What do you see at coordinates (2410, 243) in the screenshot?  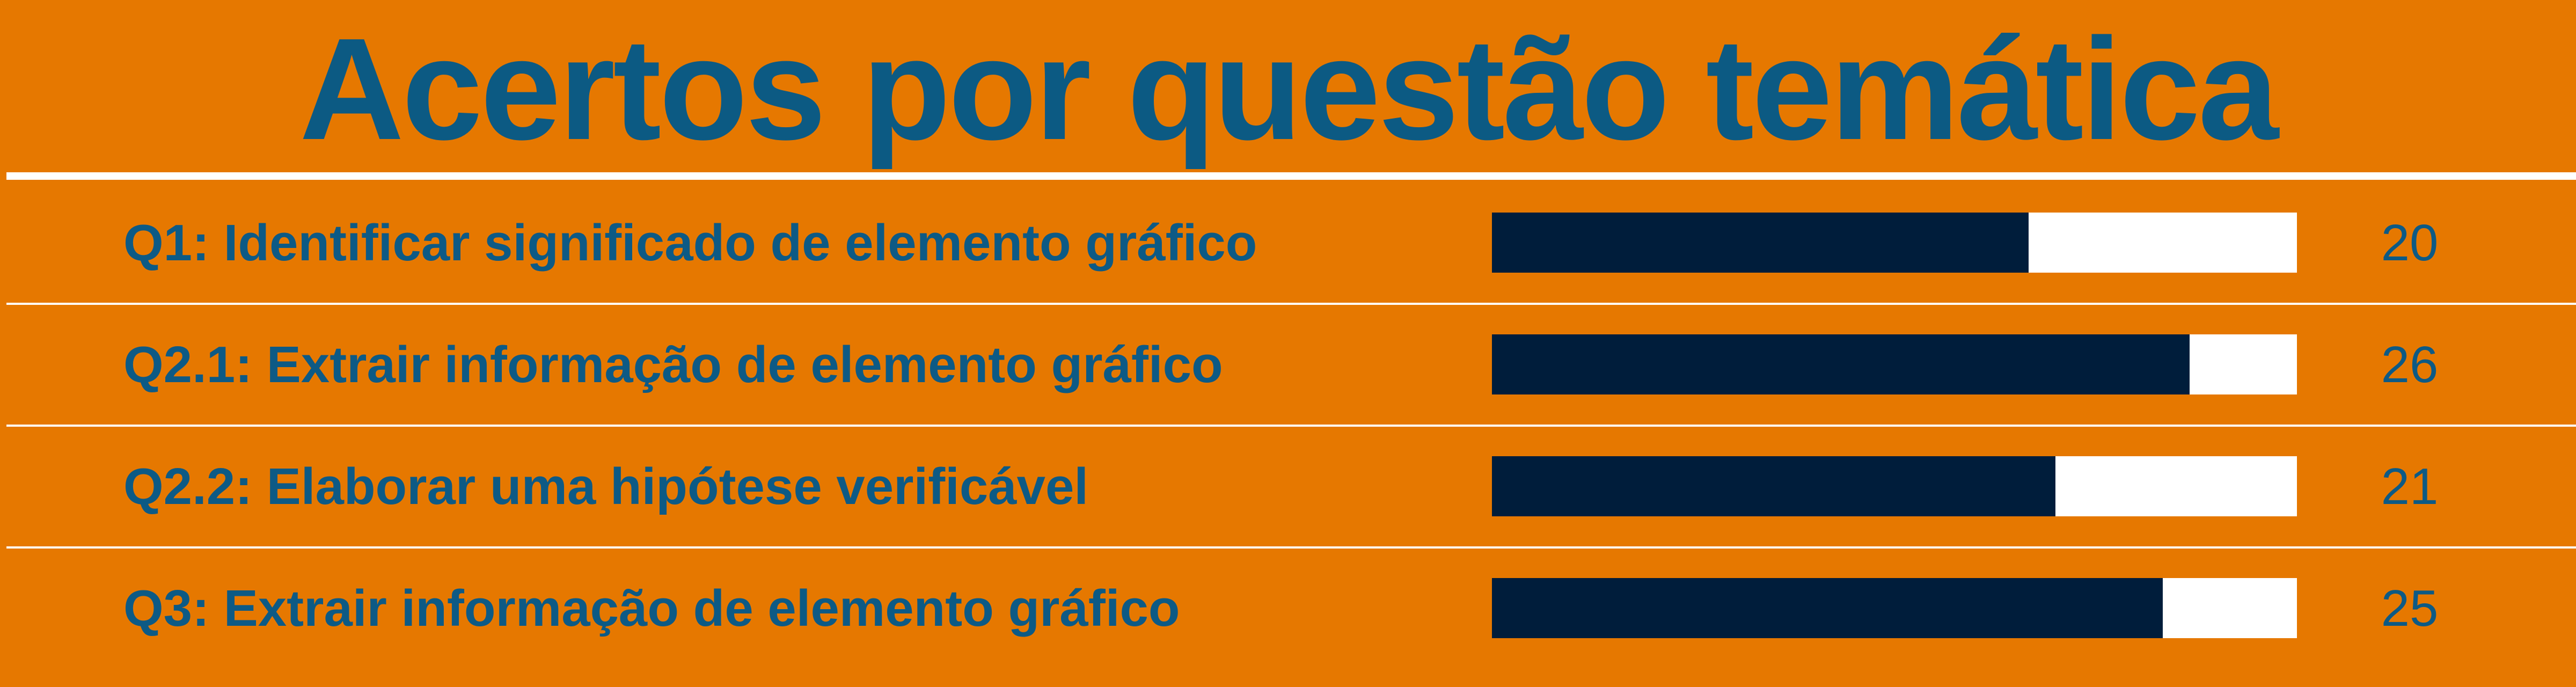 I see `value-label: 20` at bounding box center [2410, 243].